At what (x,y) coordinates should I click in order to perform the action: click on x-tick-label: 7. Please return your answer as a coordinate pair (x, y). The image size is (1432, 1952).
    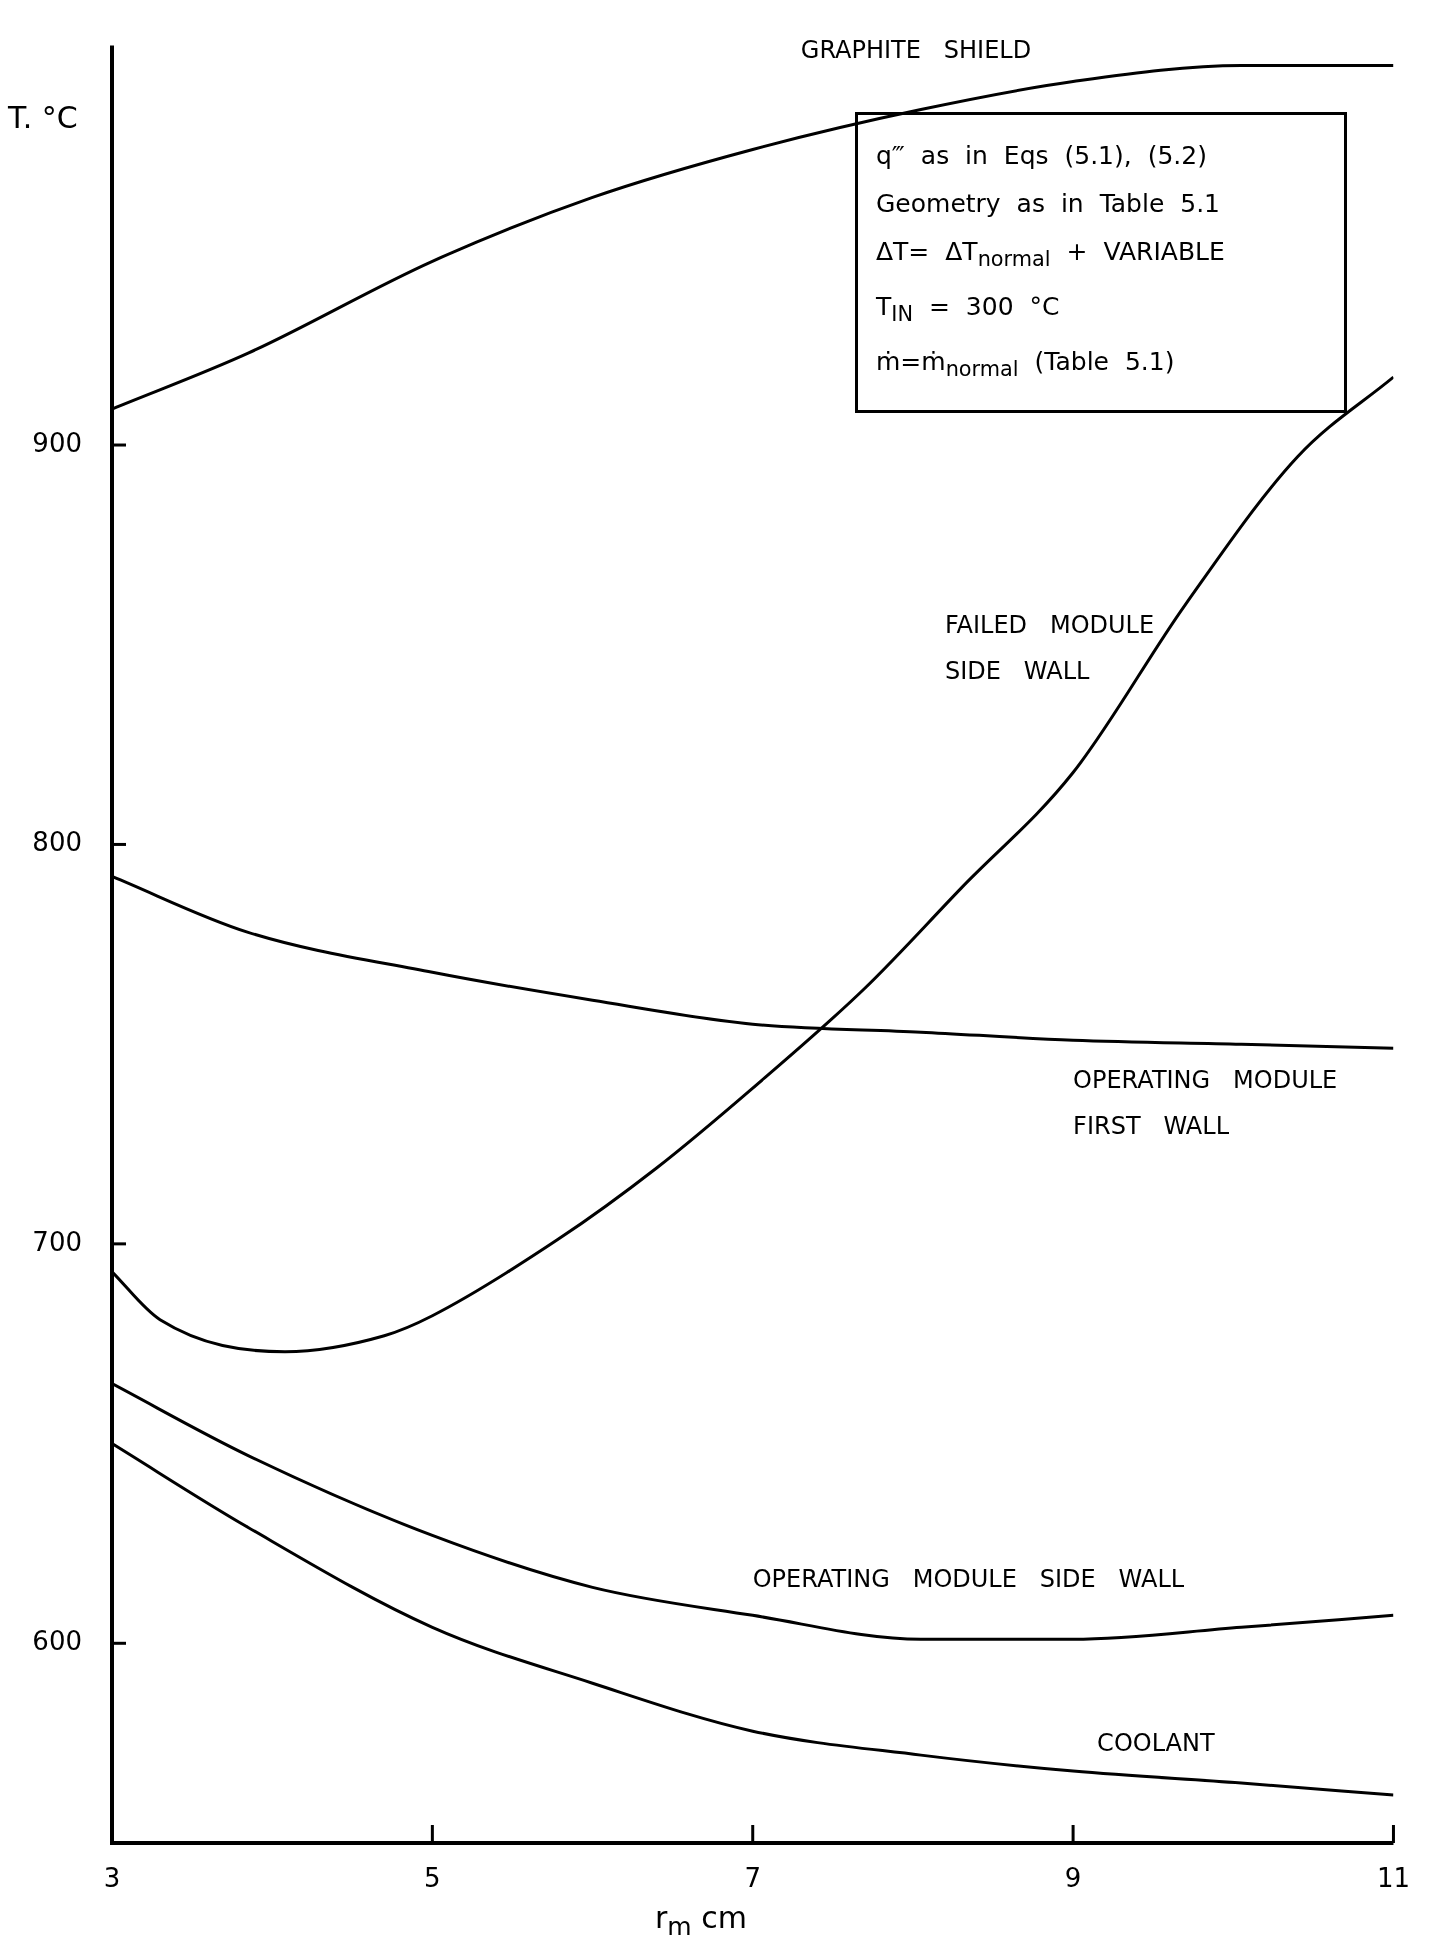
    Looking at the image, I should click on (752, 1878).